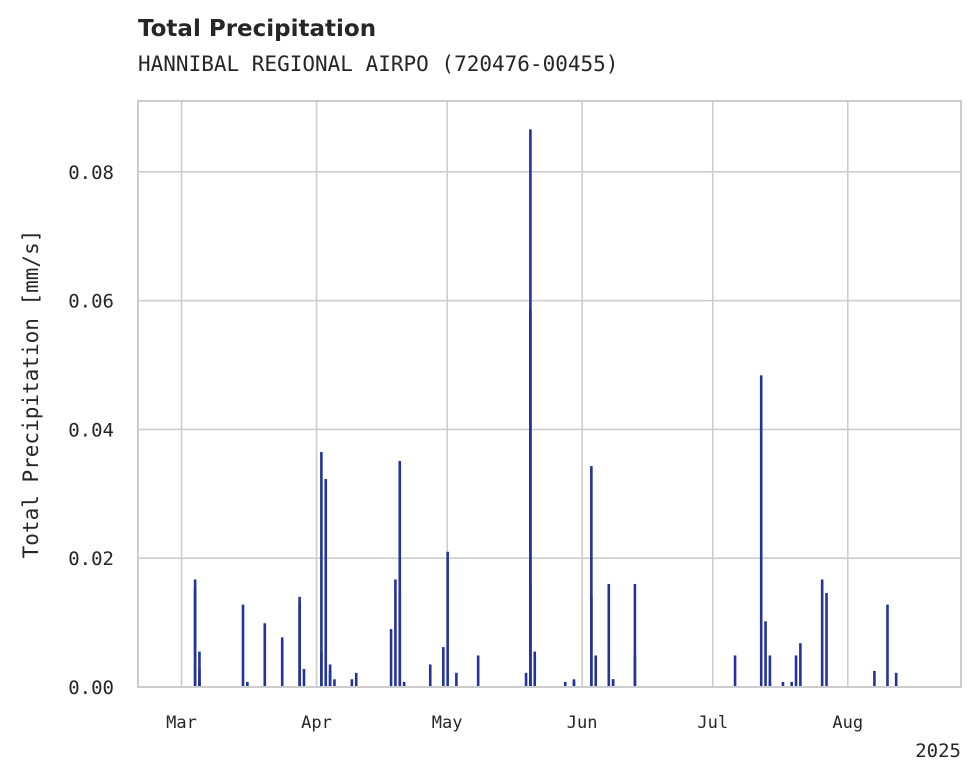  I want to click on x-tick-label: Aug, so click(847, 723).